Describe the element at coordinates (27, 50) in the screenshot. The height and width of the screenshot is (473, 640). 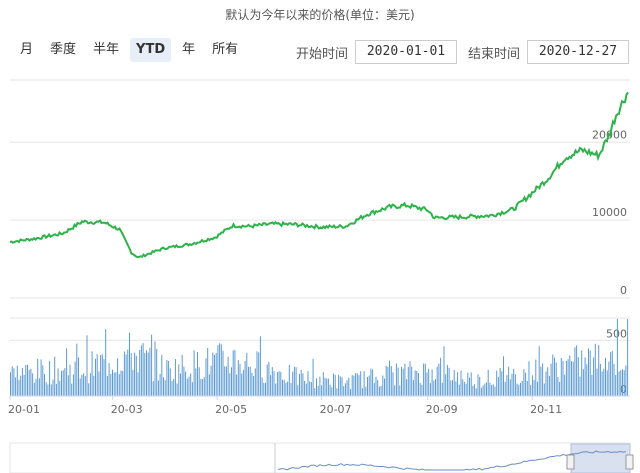
I see `range-button-month: 月` at that location.